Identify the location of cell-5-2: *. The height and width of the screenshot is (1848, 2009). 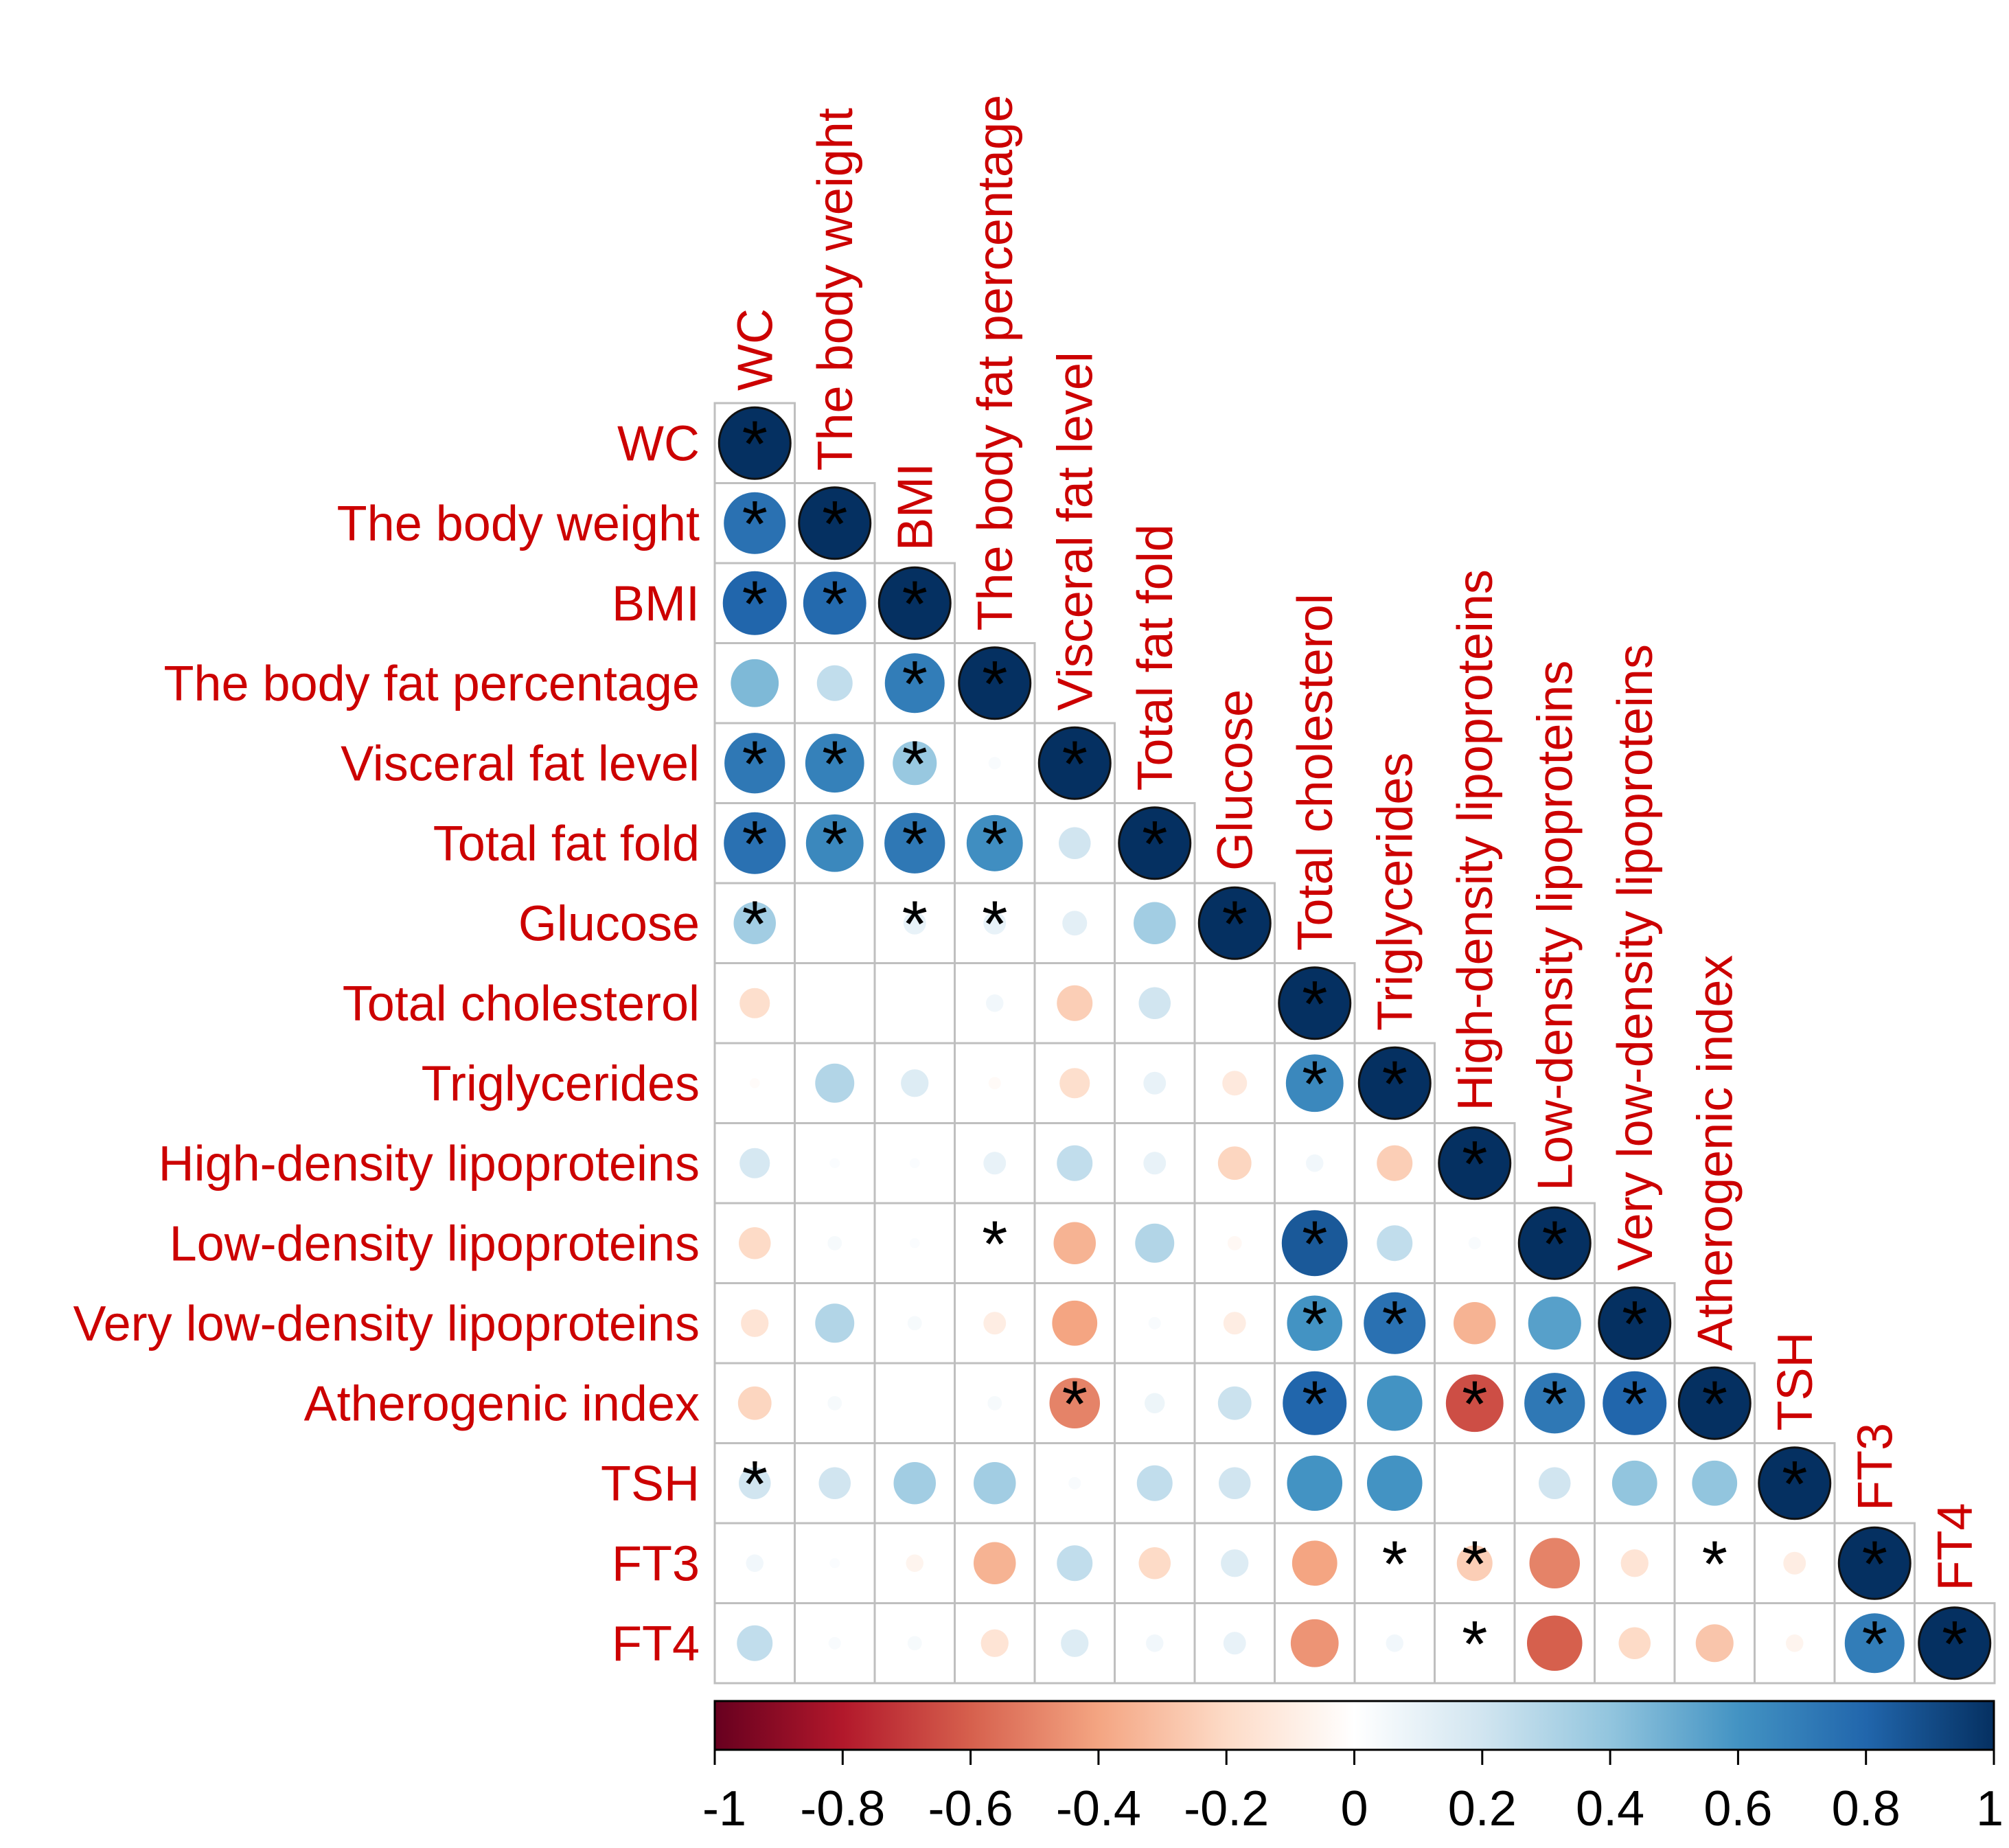
(914, 843).